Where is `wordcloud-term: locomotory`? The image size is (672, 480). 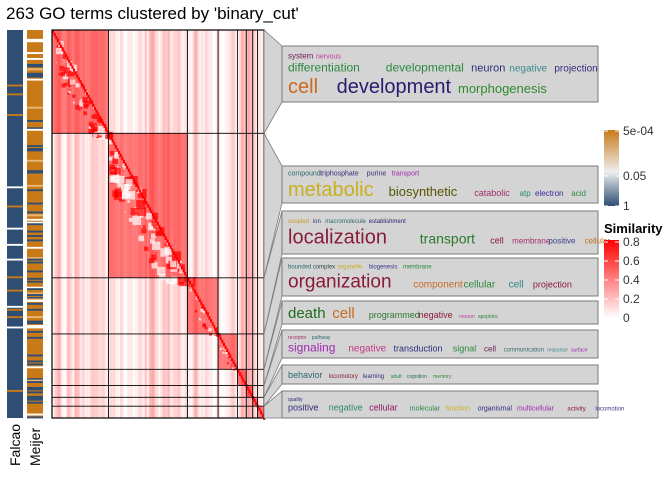
wordcloud-term: locomotory is located at coordinates (343, 377).